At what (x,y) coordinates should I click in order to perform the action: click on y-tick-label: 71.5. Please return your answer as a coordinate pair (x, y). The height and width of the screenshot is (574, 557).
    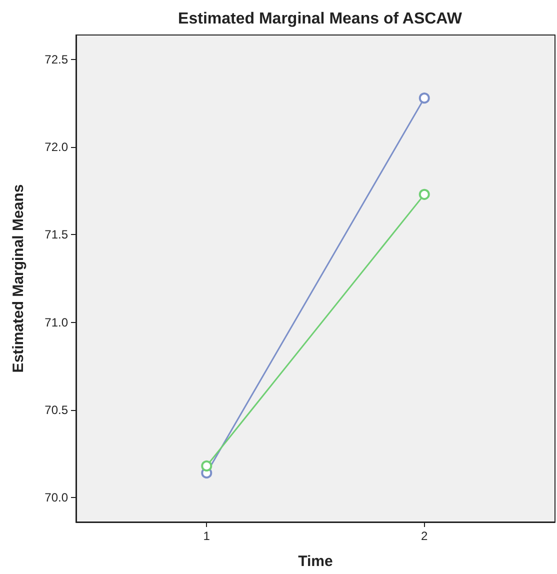
    Looking at the image, I should click on (56, 235).